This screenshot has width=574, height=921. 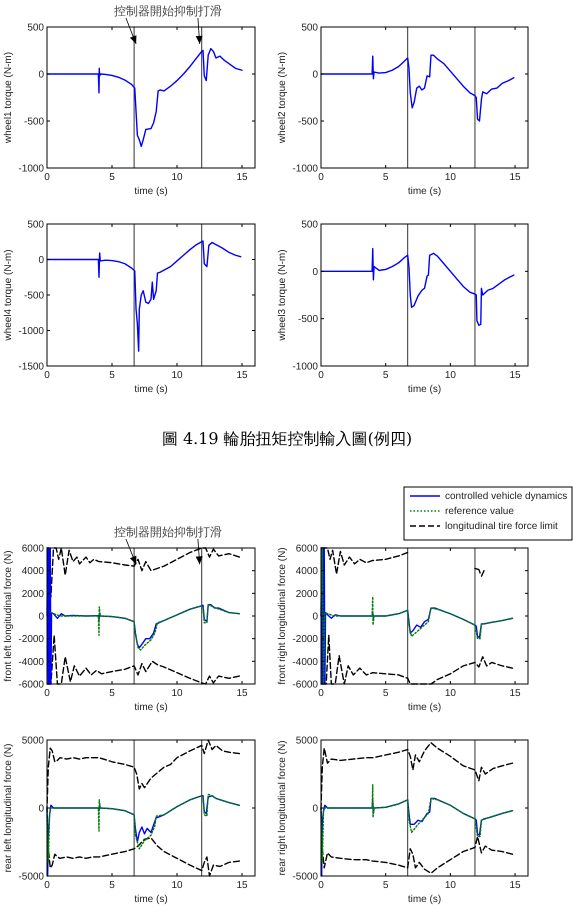 I want to click on y-axis-title: wheel3 torque (N-m), so click(x=282, y=295).